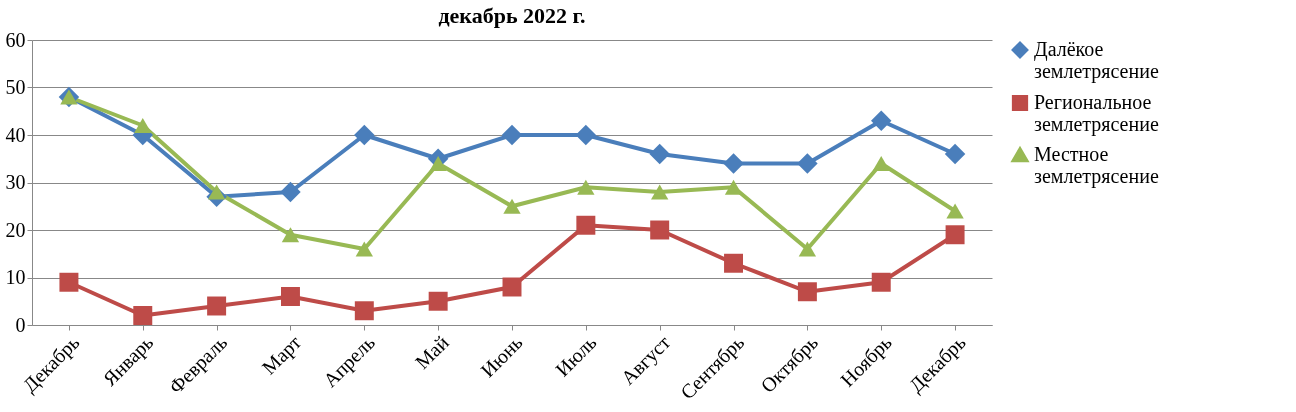  Describe the element at coordinates (15, 134) in the screenshot. I see `y-tick-label: 40` at that location.